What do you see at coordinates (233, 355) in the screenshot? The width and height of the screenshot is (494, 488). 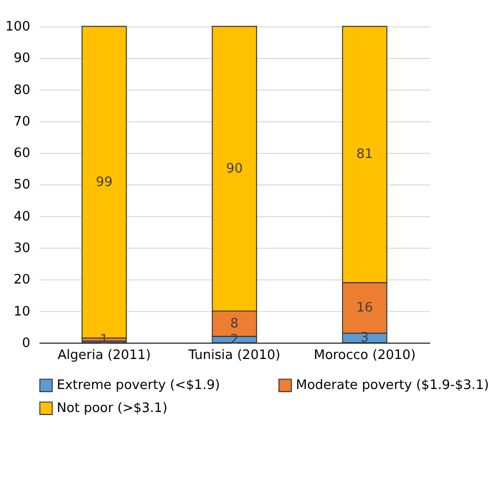 I see `x-tick-label: Tunisia (2010)` at bounding box center [233, 355].